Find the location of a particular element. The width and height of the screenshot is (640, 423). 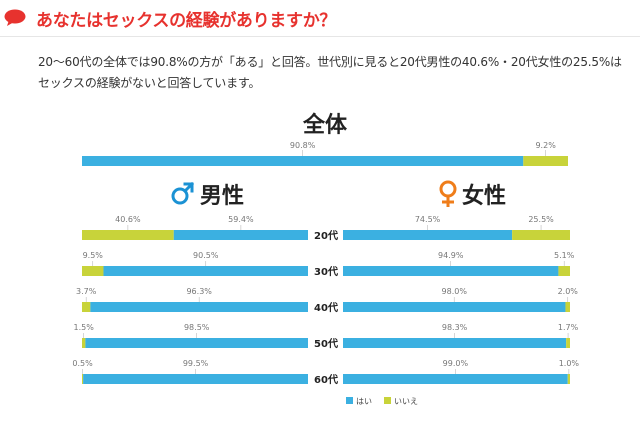

question-title: あなたはセックスの経験がありますか？ is located at coordinates (186, 21).